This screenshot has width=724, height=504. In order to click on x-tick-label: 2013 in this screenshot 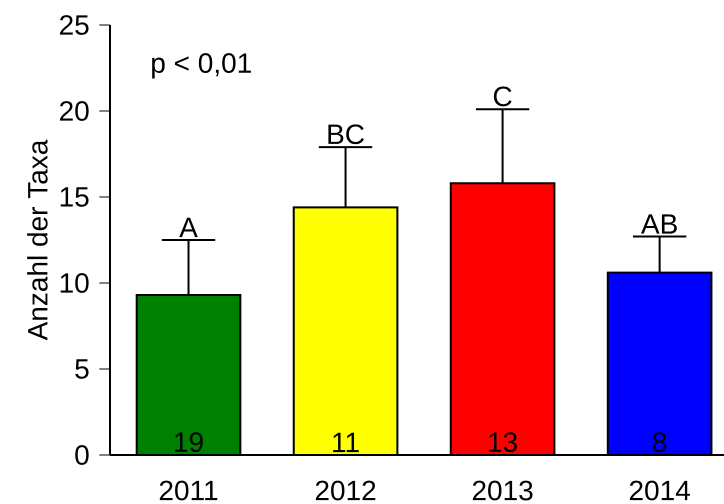, I will do `click(502, 490)`.